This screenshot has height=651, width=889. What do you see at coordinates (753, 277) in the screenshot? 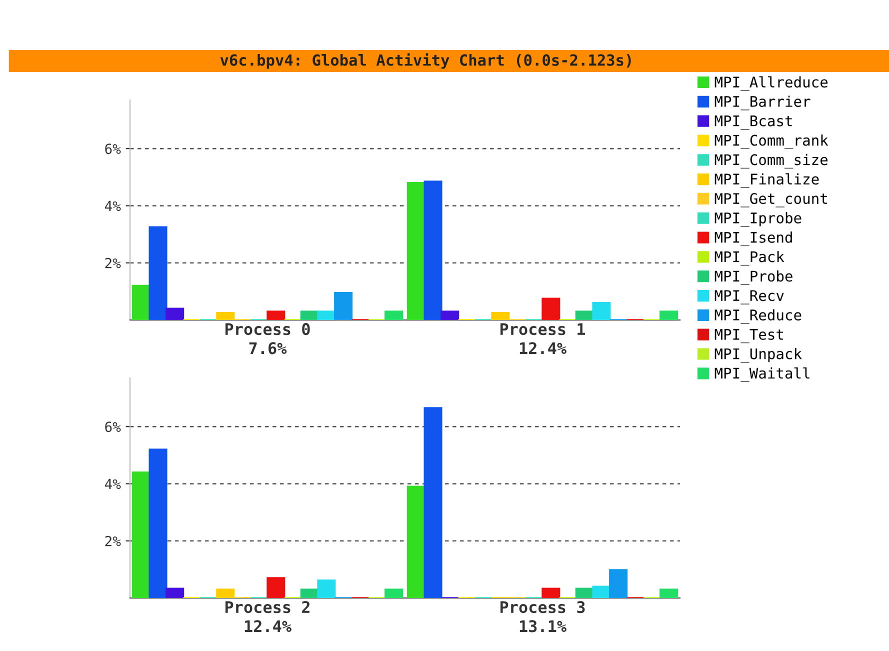
I see `legend-label: MPI_Probe` at bounding box center [753, 277].